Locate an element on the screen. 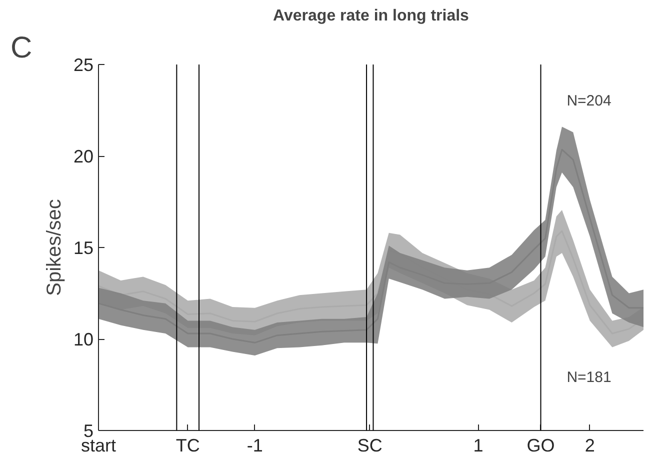 This screenshot has height=472, width=650. x-tick-label: -1 is located at coordinates (254, 446).